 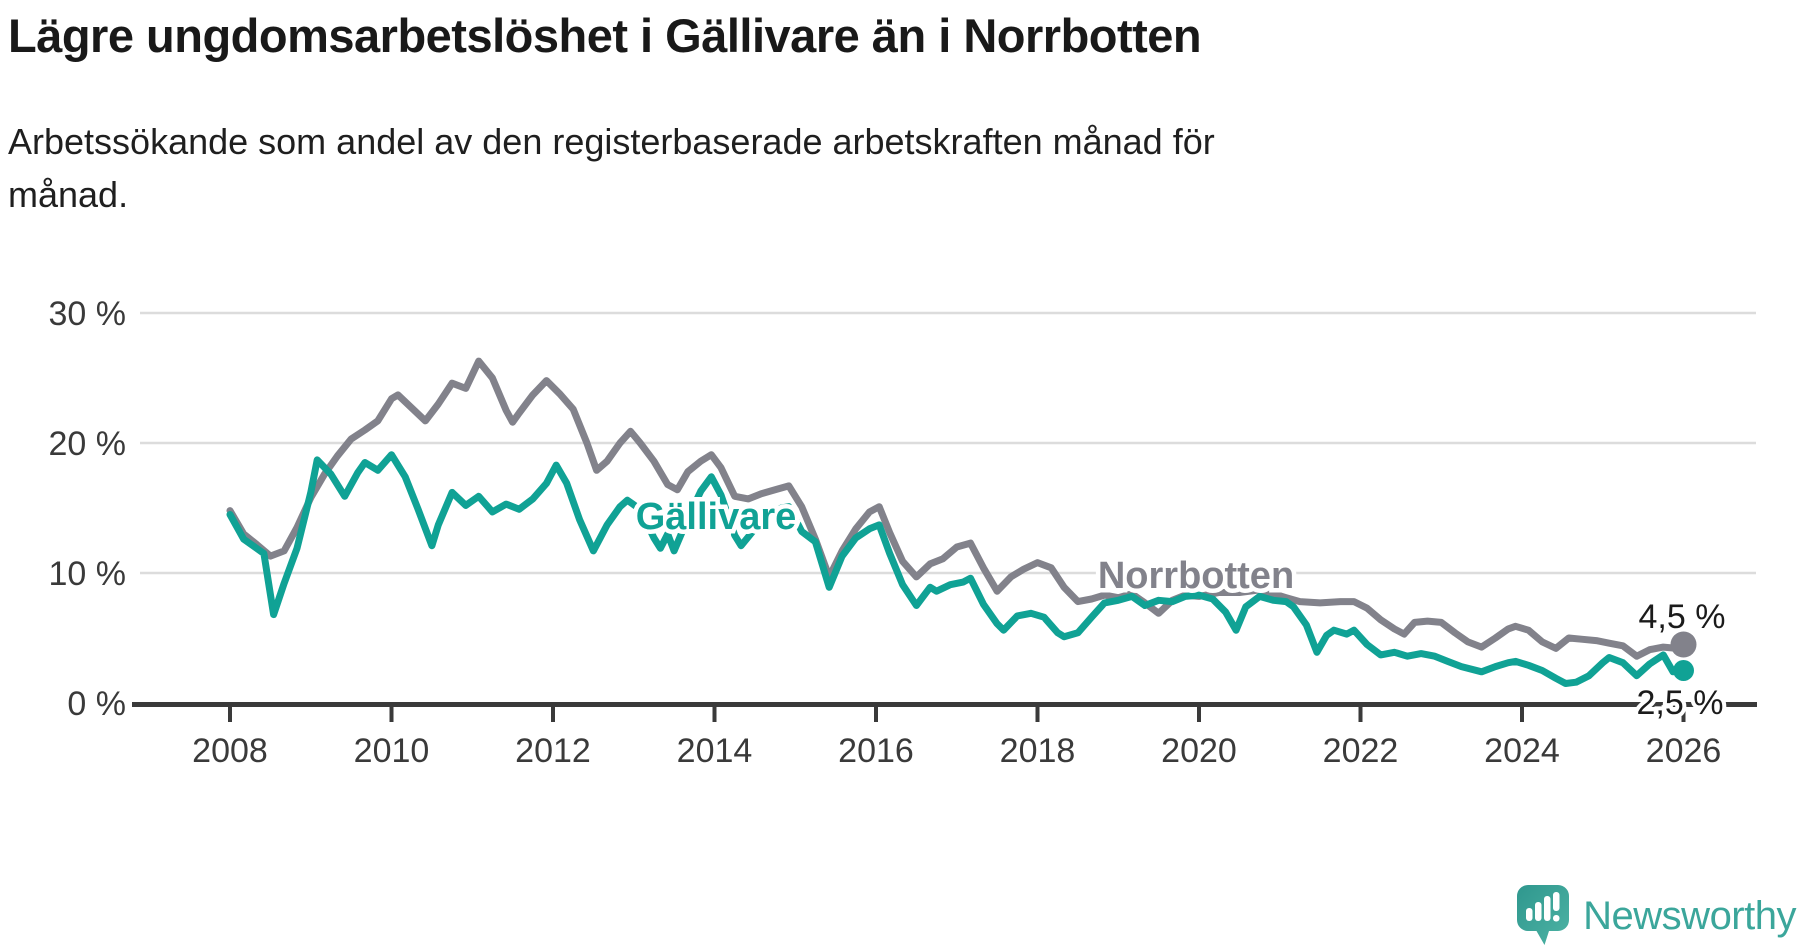 I want to click on y-tick-label: 30 %, so click(x=88, y=314).